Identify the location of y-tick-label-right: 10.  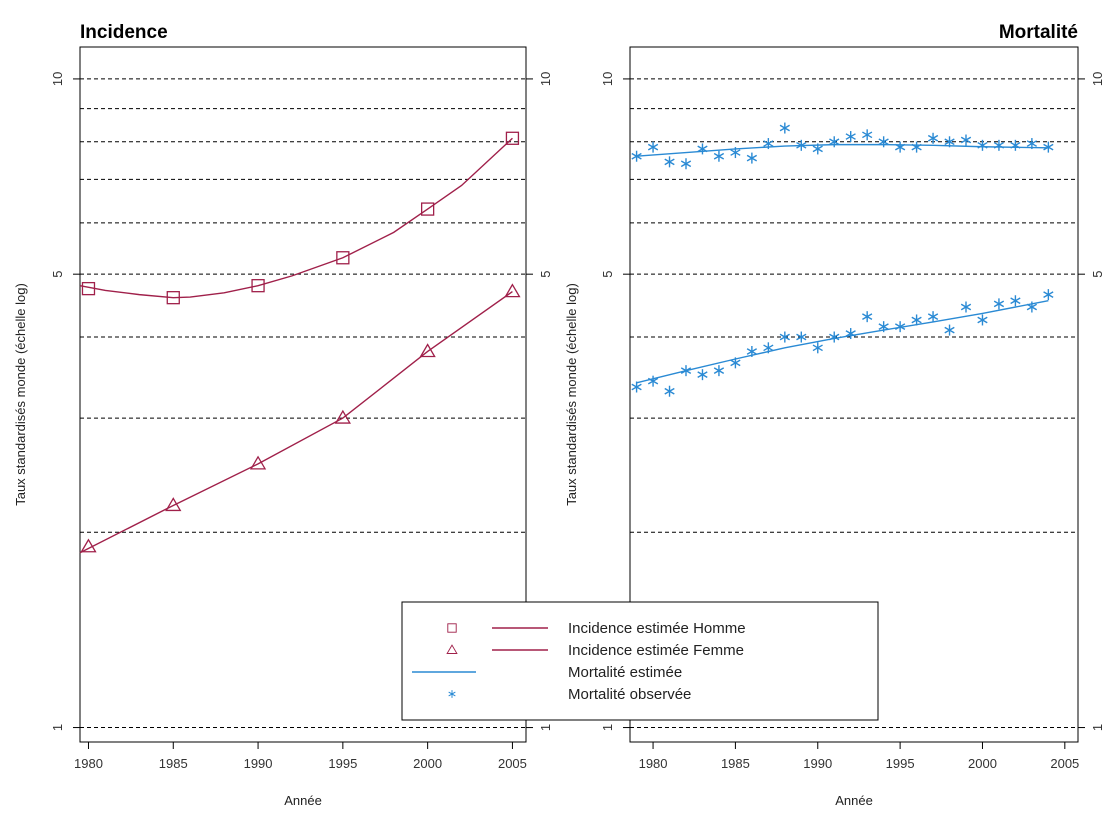
(545, 79).